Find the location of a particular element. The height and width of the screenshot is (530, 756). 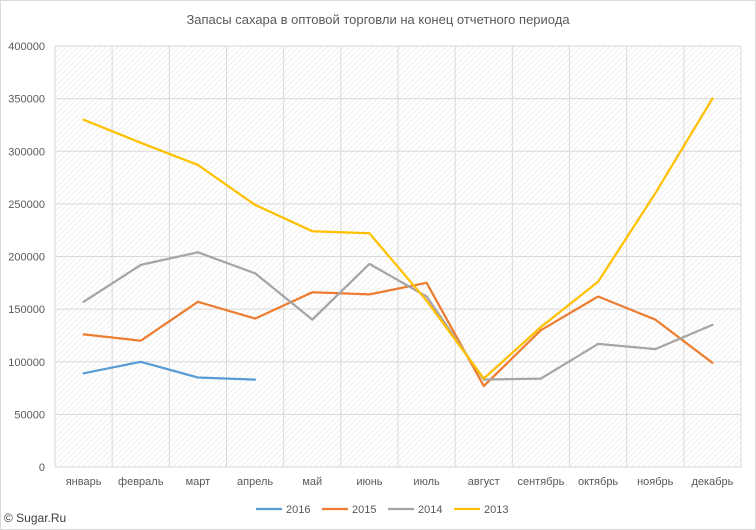

x-tick-label: декабрь is located at coordinates (712, 482).